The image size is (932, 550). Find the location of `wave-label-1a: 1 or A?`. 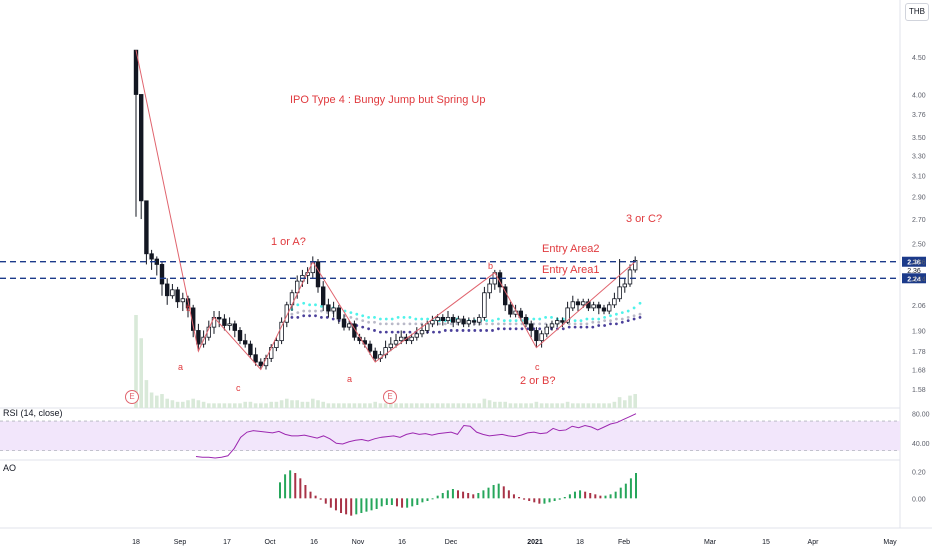

wave-label-1a: 1 or A? is located at coordinates (288, 242).